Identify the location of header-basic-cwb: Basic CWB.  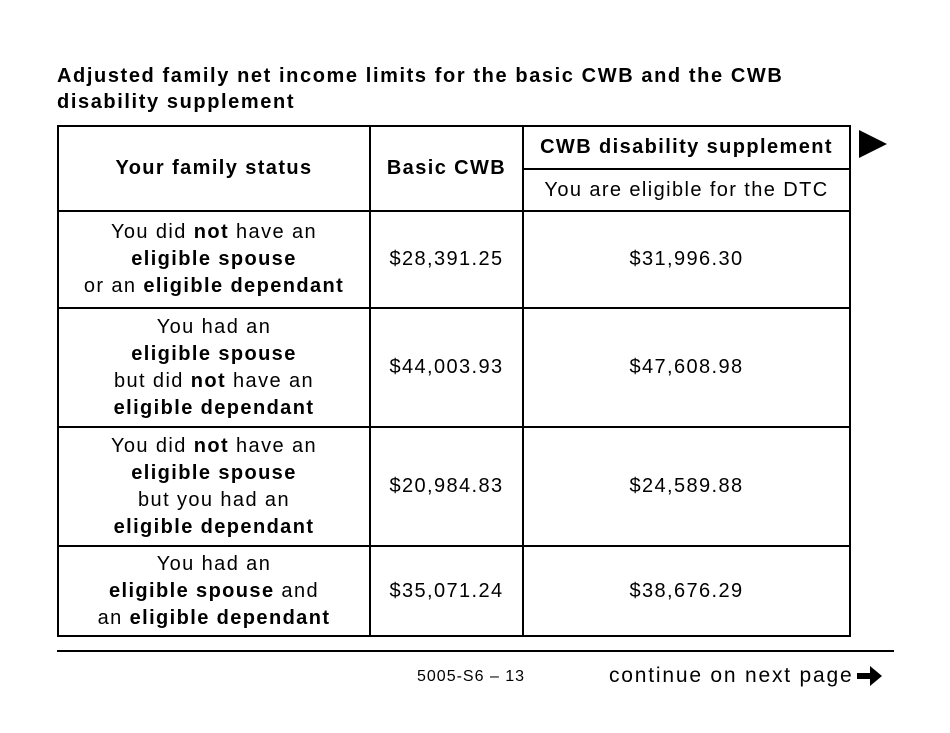
(446, 168).